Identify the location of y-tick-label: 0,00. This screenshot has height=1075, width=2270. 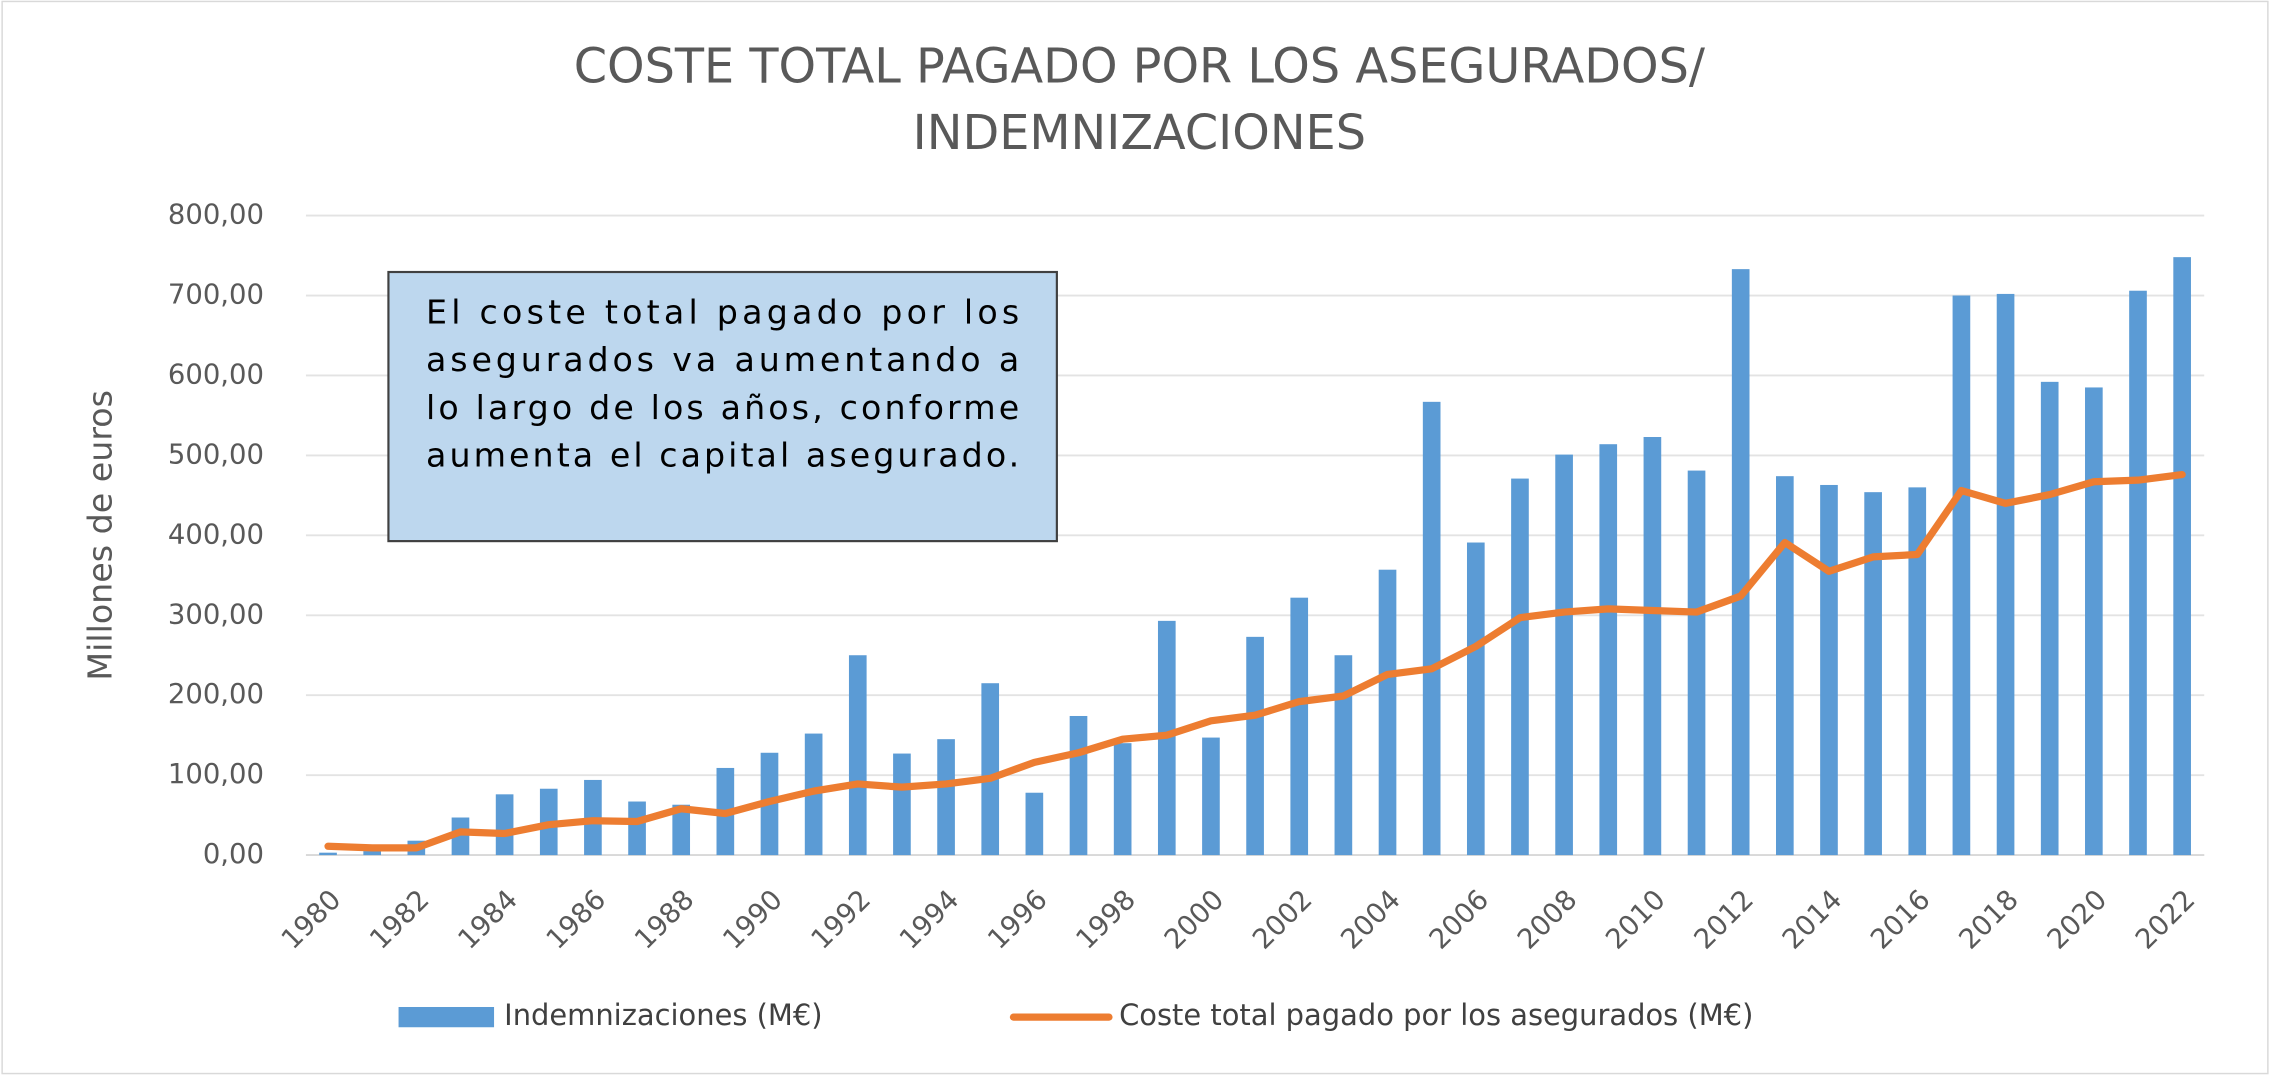
(233, 854).